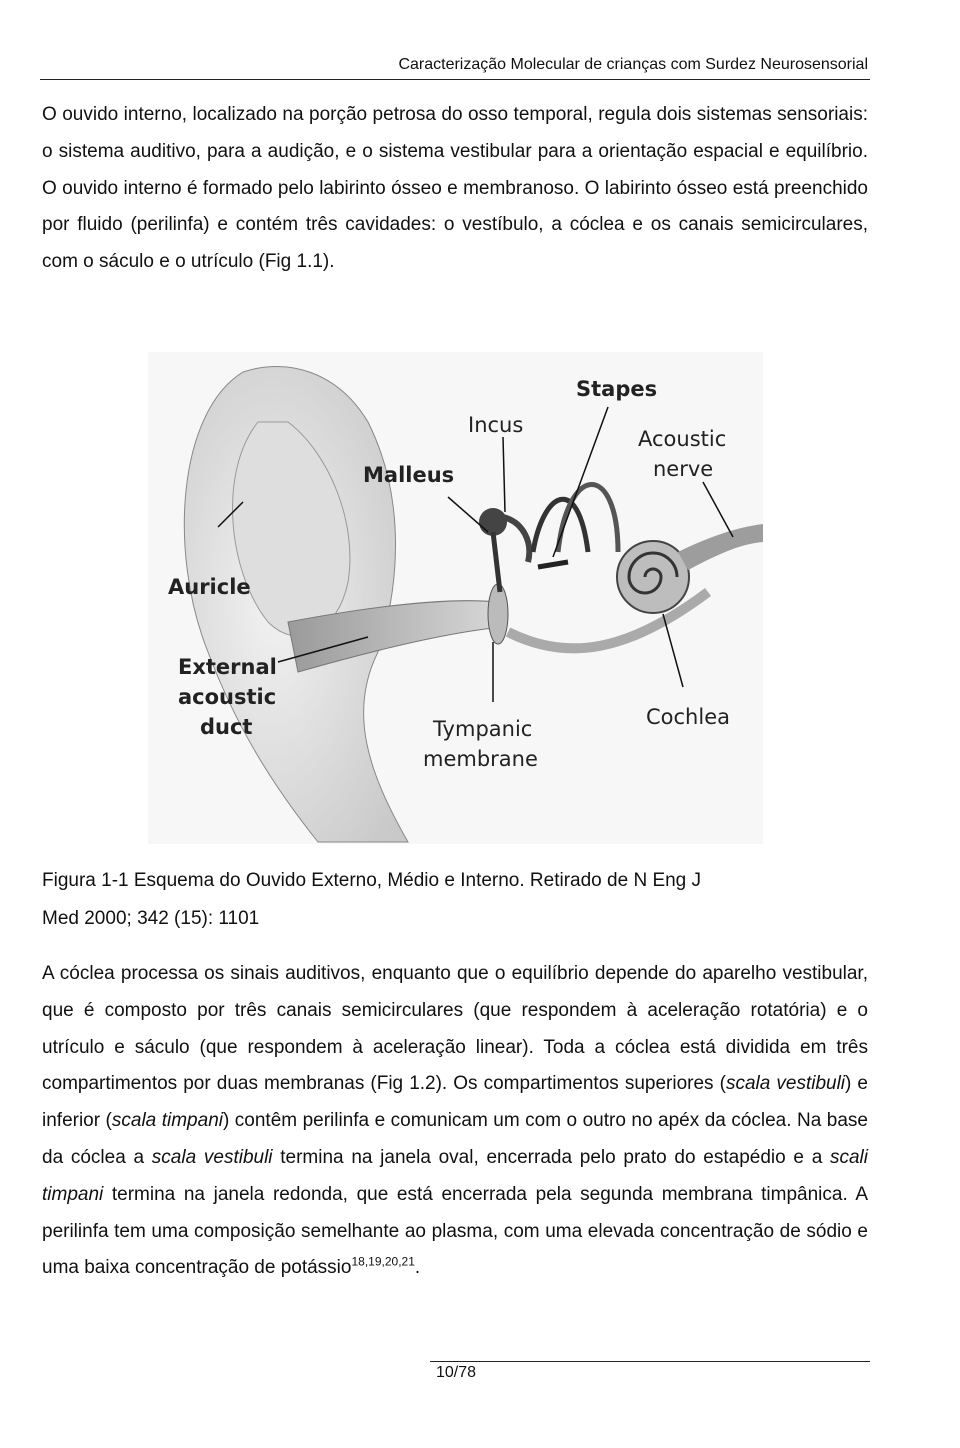  What do you see at coordinates (496, 562) in the screenshot?
I see `malleus-handle` at bounding box center [496, 562].